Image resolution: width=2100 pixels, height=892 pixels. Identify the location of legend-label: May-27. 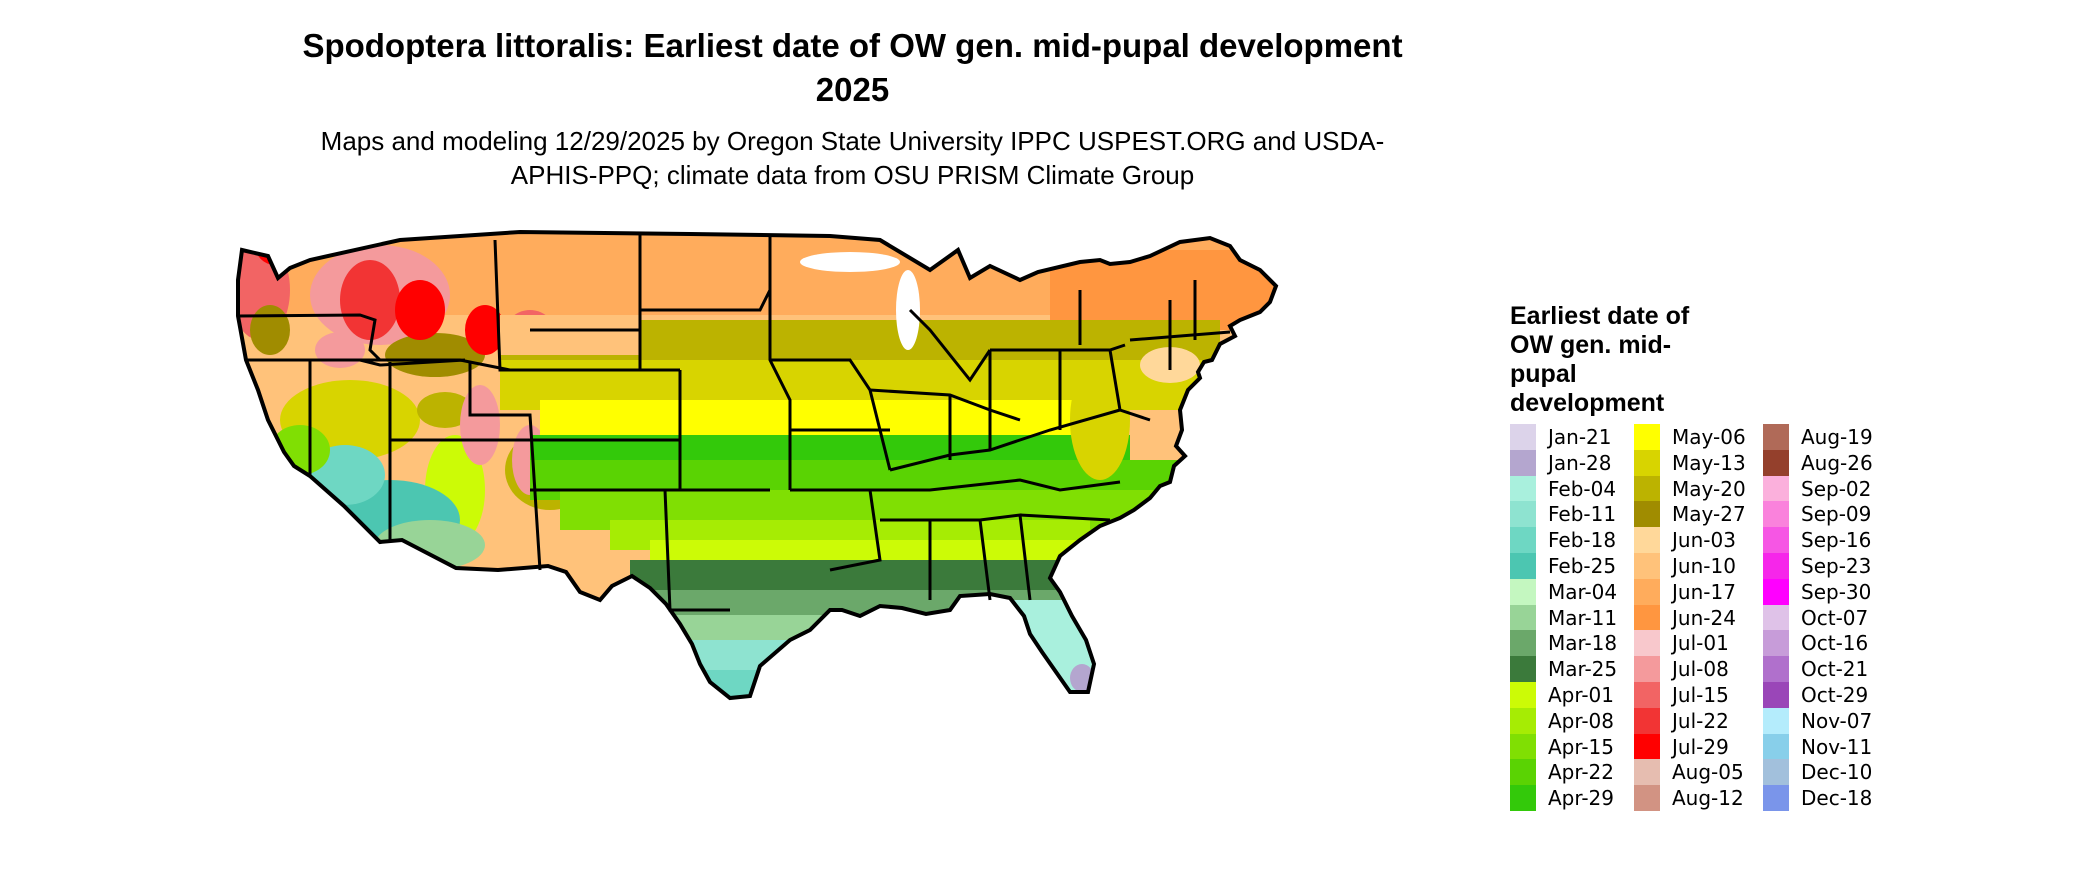
(1709, 514).